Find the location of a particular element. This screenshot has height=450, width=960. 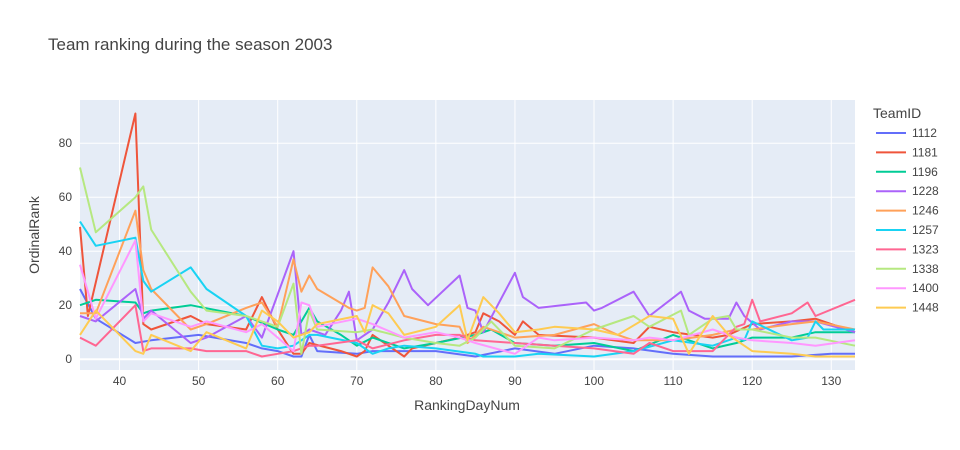

legend-item-1196: 1196 is located at coordinates (907, 172).